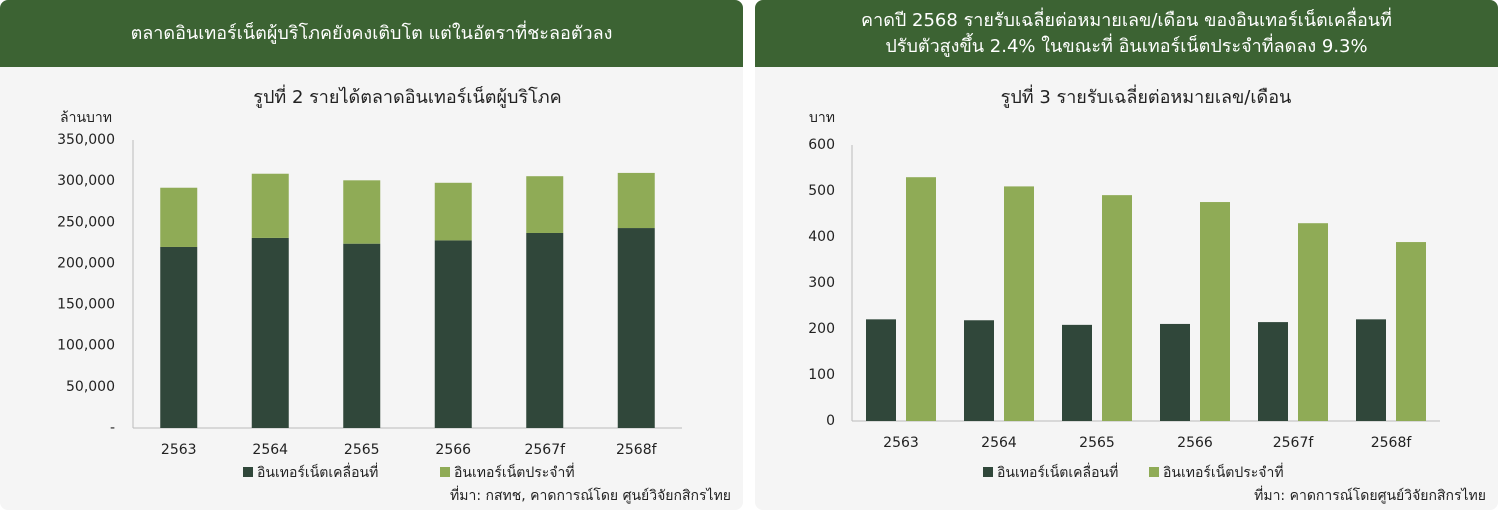 This screenshot has width=1508, height=515. Describe the element at coordinates (86, 181) in the screenshot. I see `y-tick-label: 300,000` at that location.